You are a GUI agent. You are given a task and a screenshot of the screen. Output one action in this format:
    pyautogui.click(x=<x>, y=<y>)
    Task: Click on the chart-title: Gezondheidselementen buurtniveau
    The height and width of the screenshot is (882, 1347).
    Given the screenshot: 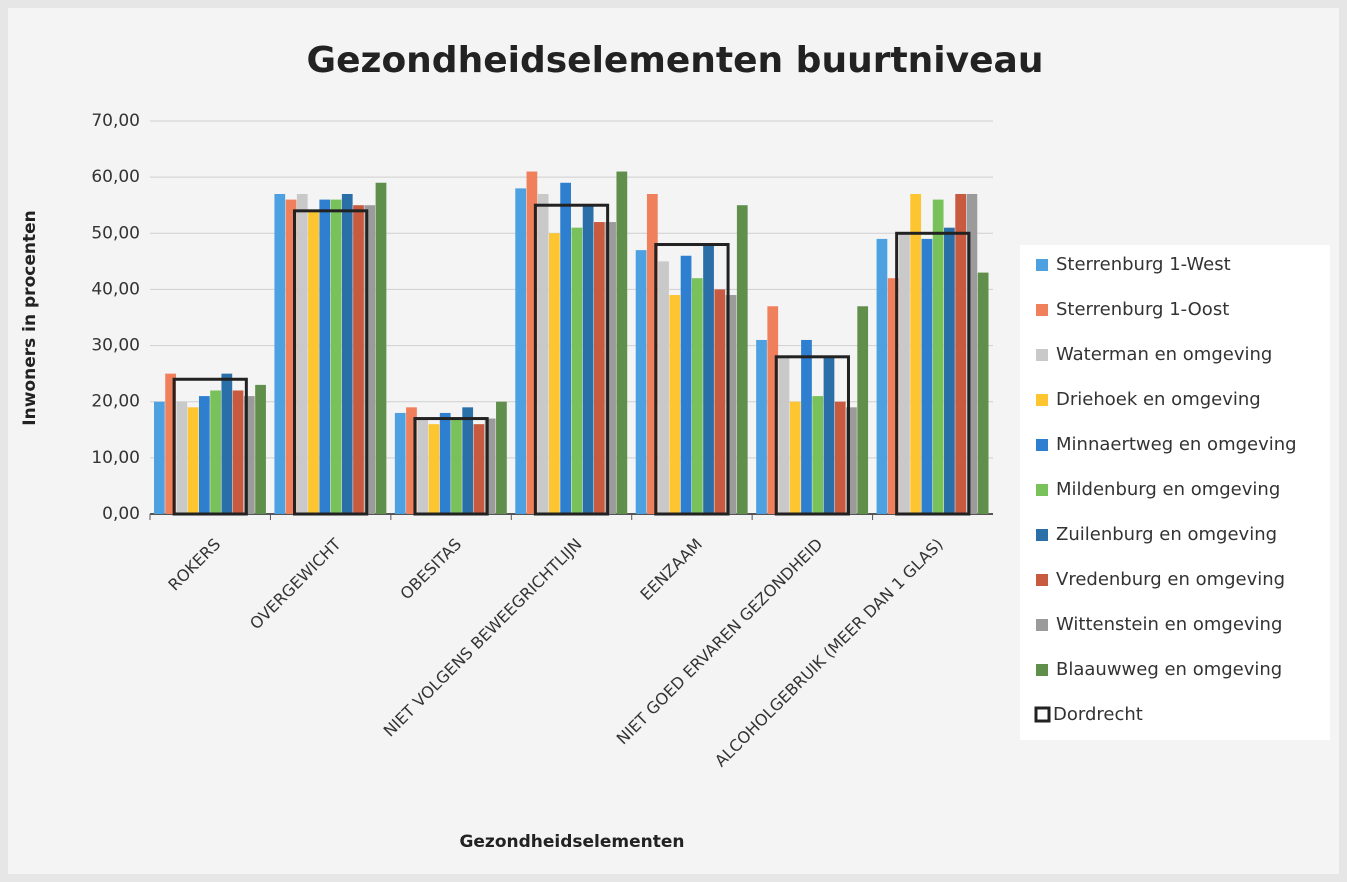 What is the action you would take?
    pyautogui.click(x=675, y=60)
    